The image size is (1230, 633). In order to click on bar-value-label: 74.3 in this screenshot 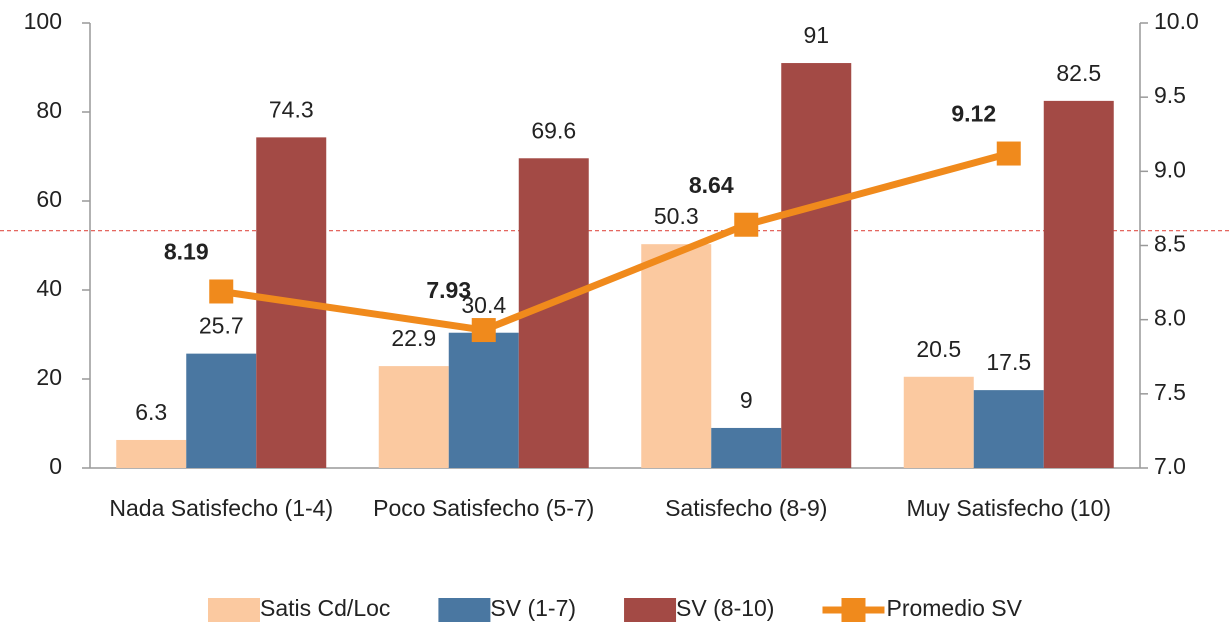, I will do `click(291, 109)`.